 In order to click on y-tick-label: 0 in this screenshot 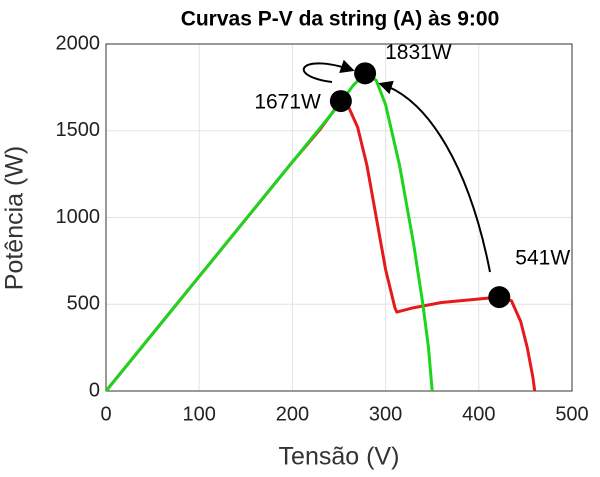, I will do `click(94, 390)`.